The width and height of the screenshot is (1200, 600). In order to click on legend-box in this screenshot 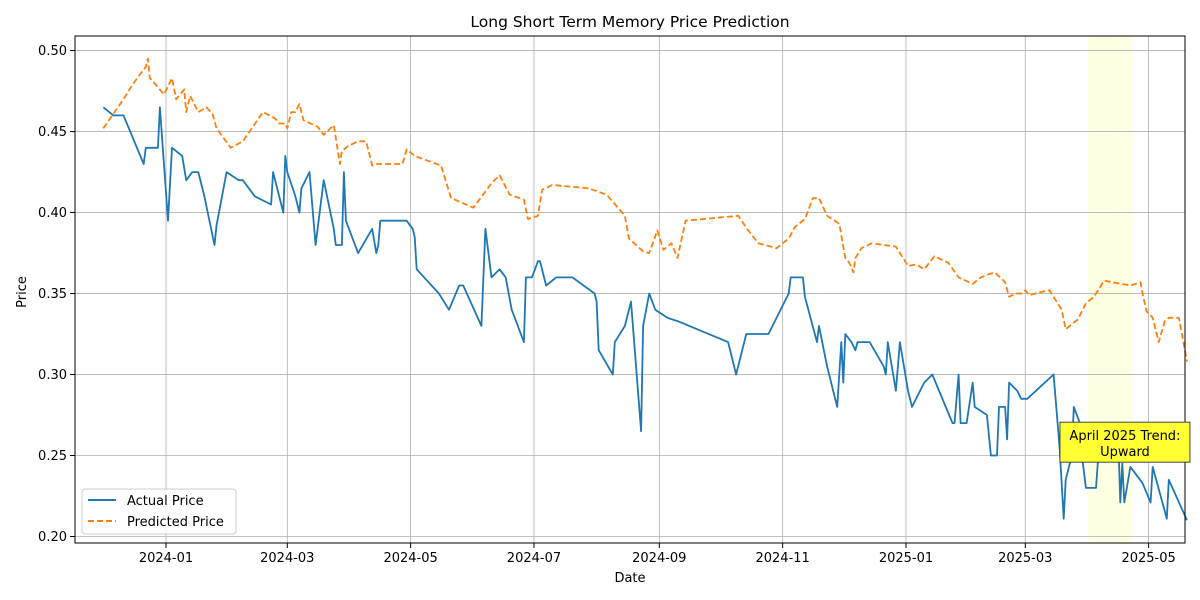, I will do `click(159, 511)`.